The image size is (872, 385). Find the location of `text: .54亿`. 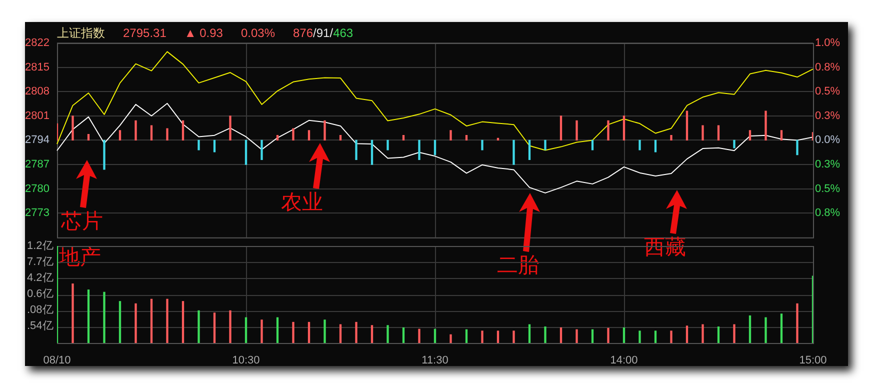

text: .54亿 is located at coordinates (40, 327).